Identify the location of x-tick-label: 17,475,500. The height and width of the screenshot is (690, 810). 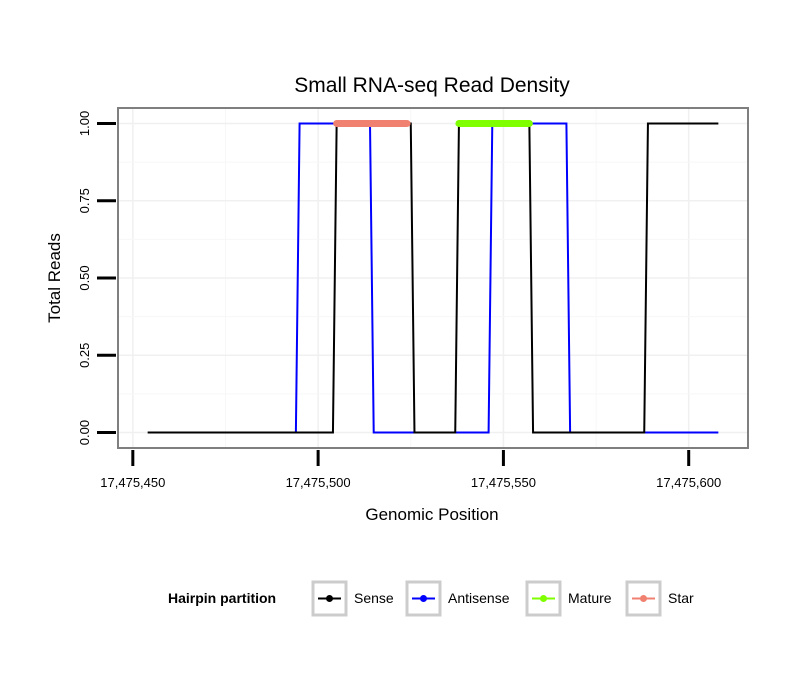
(318, 482).